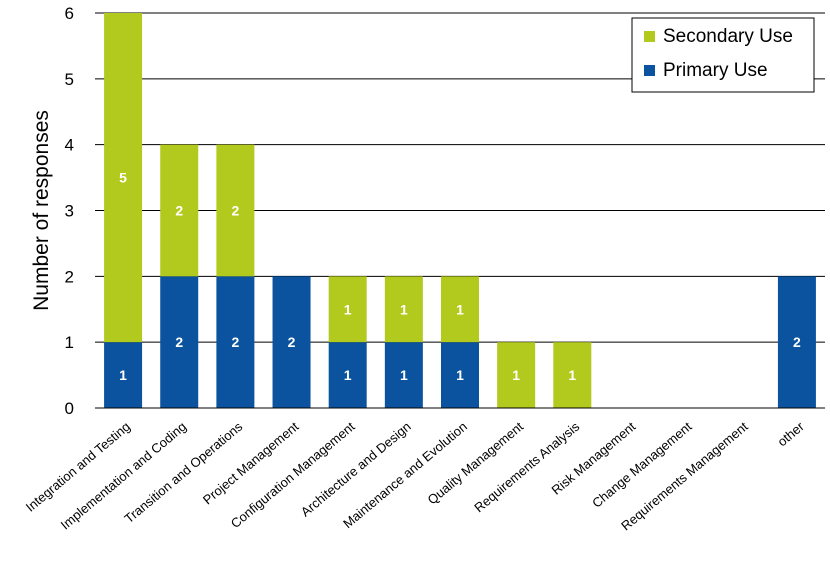 The height and width of the screenshot is (578, 830). I want to click on legend-label: Primary Use, so click(715, 70).